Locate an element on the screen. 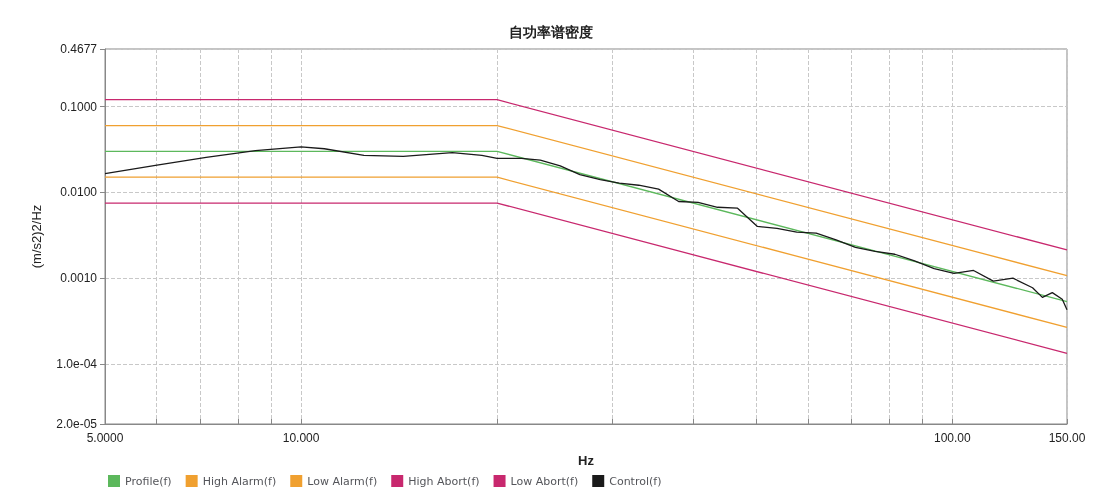 Image resolution: width=1101 pixels, height=502 pixels. y-tick-label: 0.0100 is located at coordinates (79, 192).